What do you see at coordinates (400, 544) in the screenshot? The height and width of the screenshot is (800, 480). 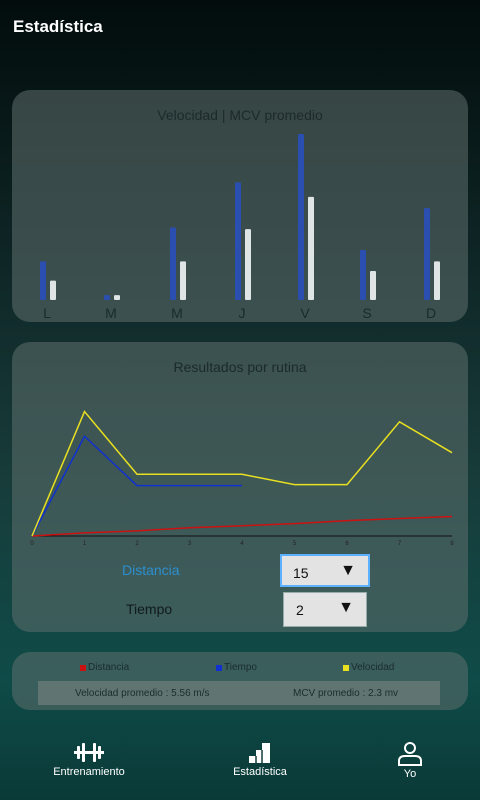 I see `x-tick-label: 7` at bounding box center [400, 544].